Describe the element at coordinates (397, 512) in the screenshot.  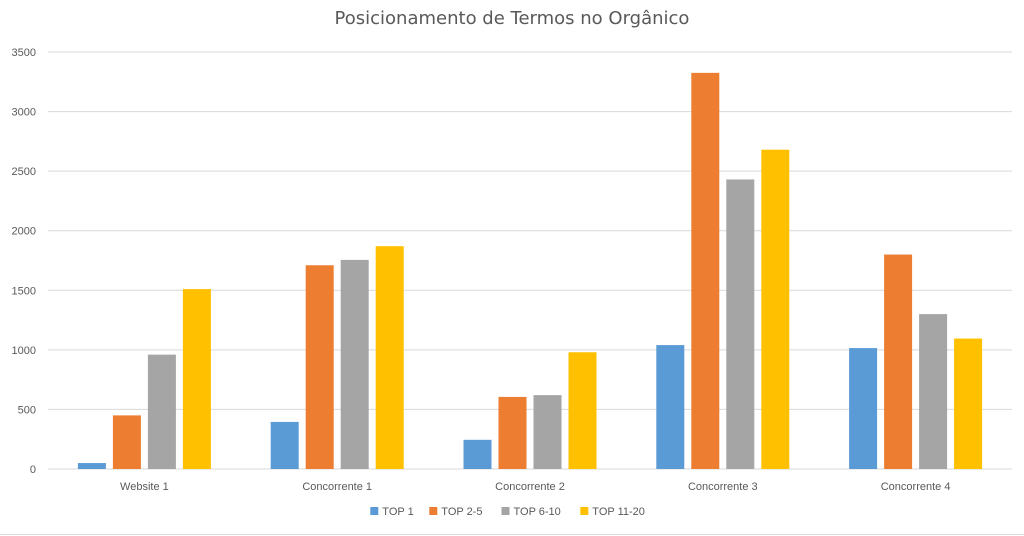
I see `legend-label: TOP 1` at that location.